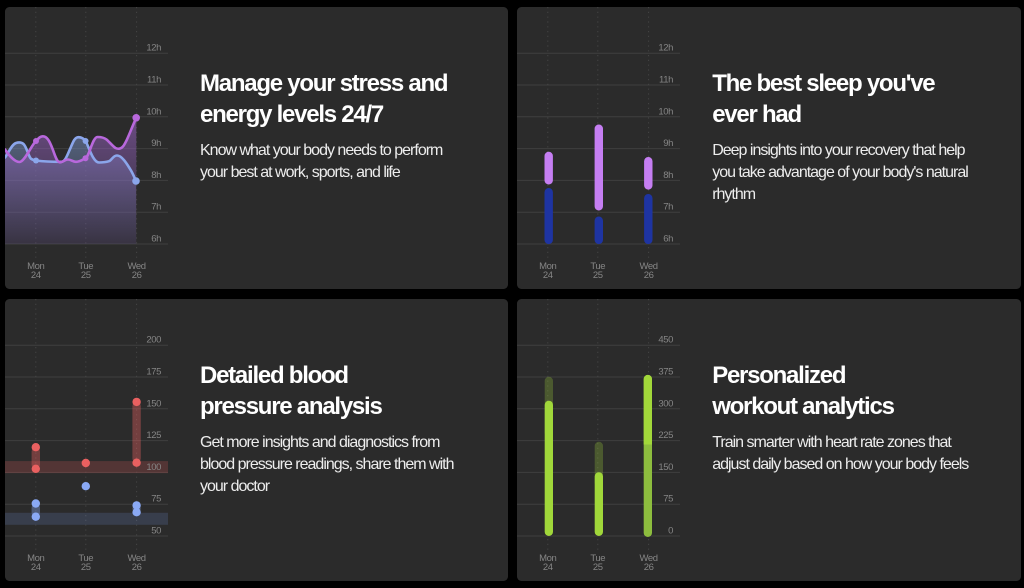 This screenshot has height=588, width=1024. Describe the element at coordinates (153, 340) in the screenshot. I see `svg-text: 200` at that location.